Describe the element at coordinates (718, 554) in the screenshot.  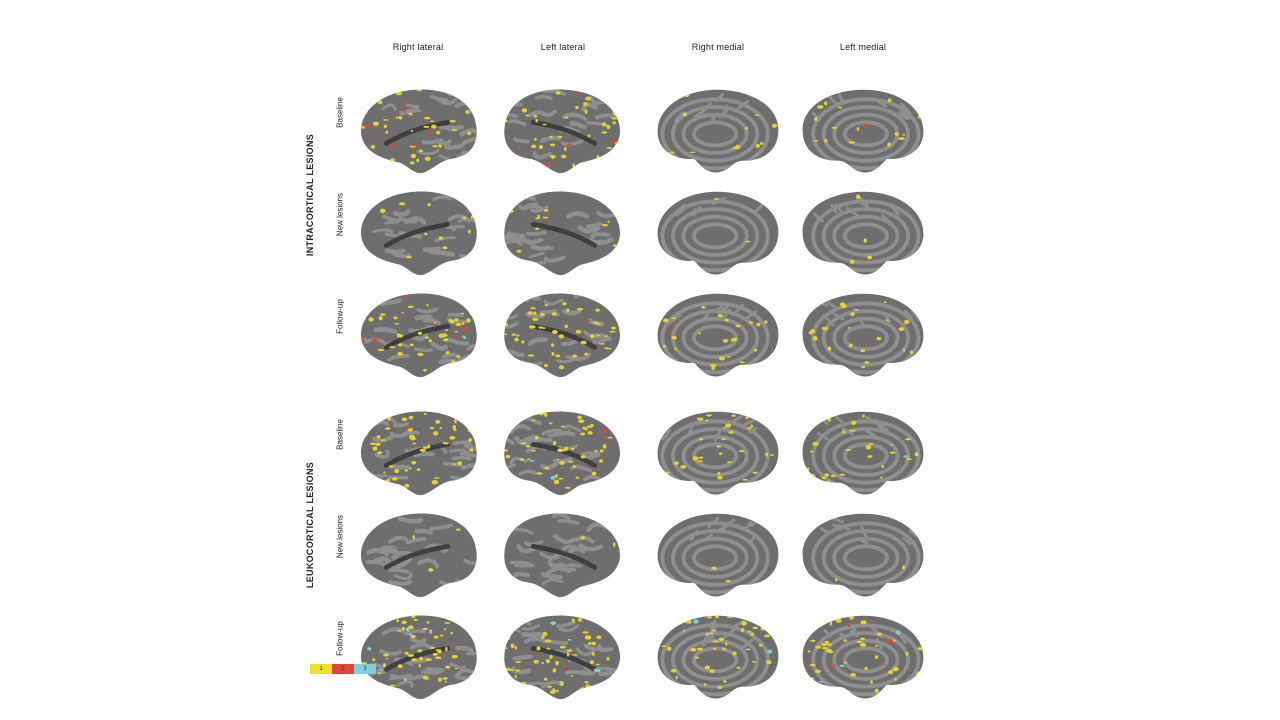
I see `brain-leukocortical-row2-col3` at that location.